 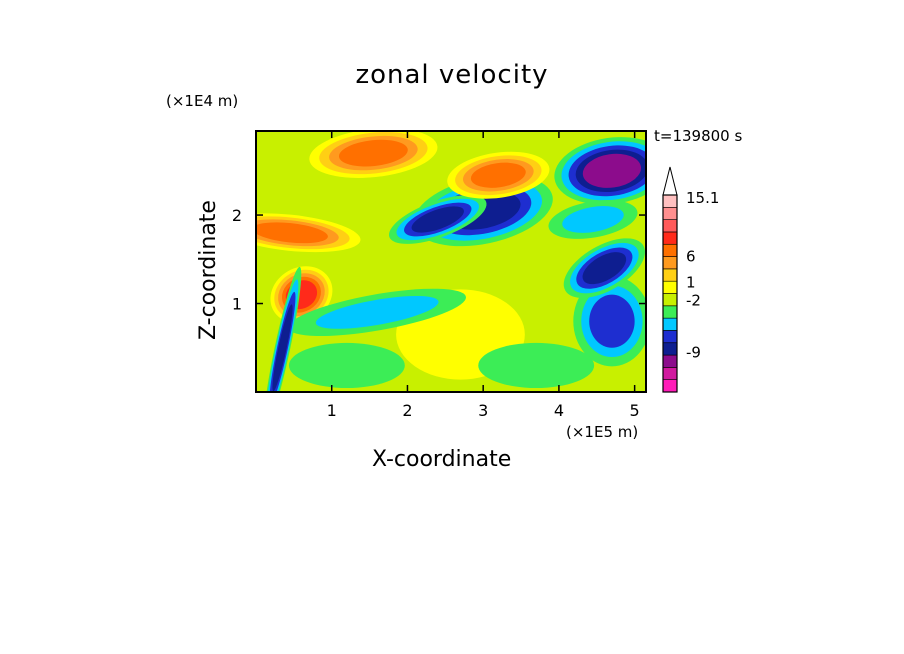 I want to click on y-axis-unit: (×1E4 m), so click(x=202, y=101).